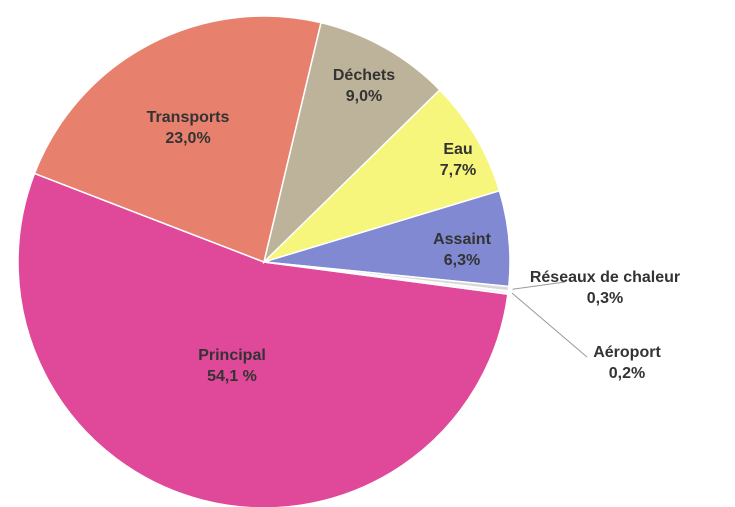 This screenshot has height=507, width=735. What do you see at coordinates (627, 352) in the screenshot?
I see `slice-label: Aéroport` at bounding box center [627, 352].